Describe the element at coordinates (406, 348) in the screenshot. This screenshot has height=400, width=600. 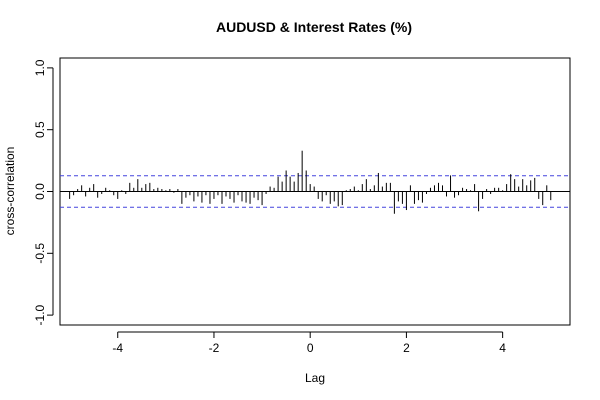
I see `x-tick-label: 2` at that location.